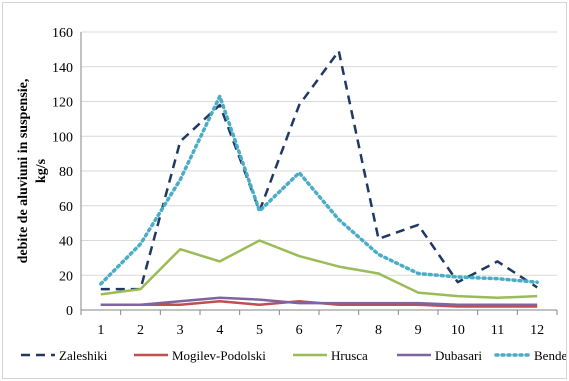 This screenshot has height=381, width=569. What do you see at coordinates (418, 330) in the screenshot?
I see `x-tick-label: 9` at bounding box center [418, 330].